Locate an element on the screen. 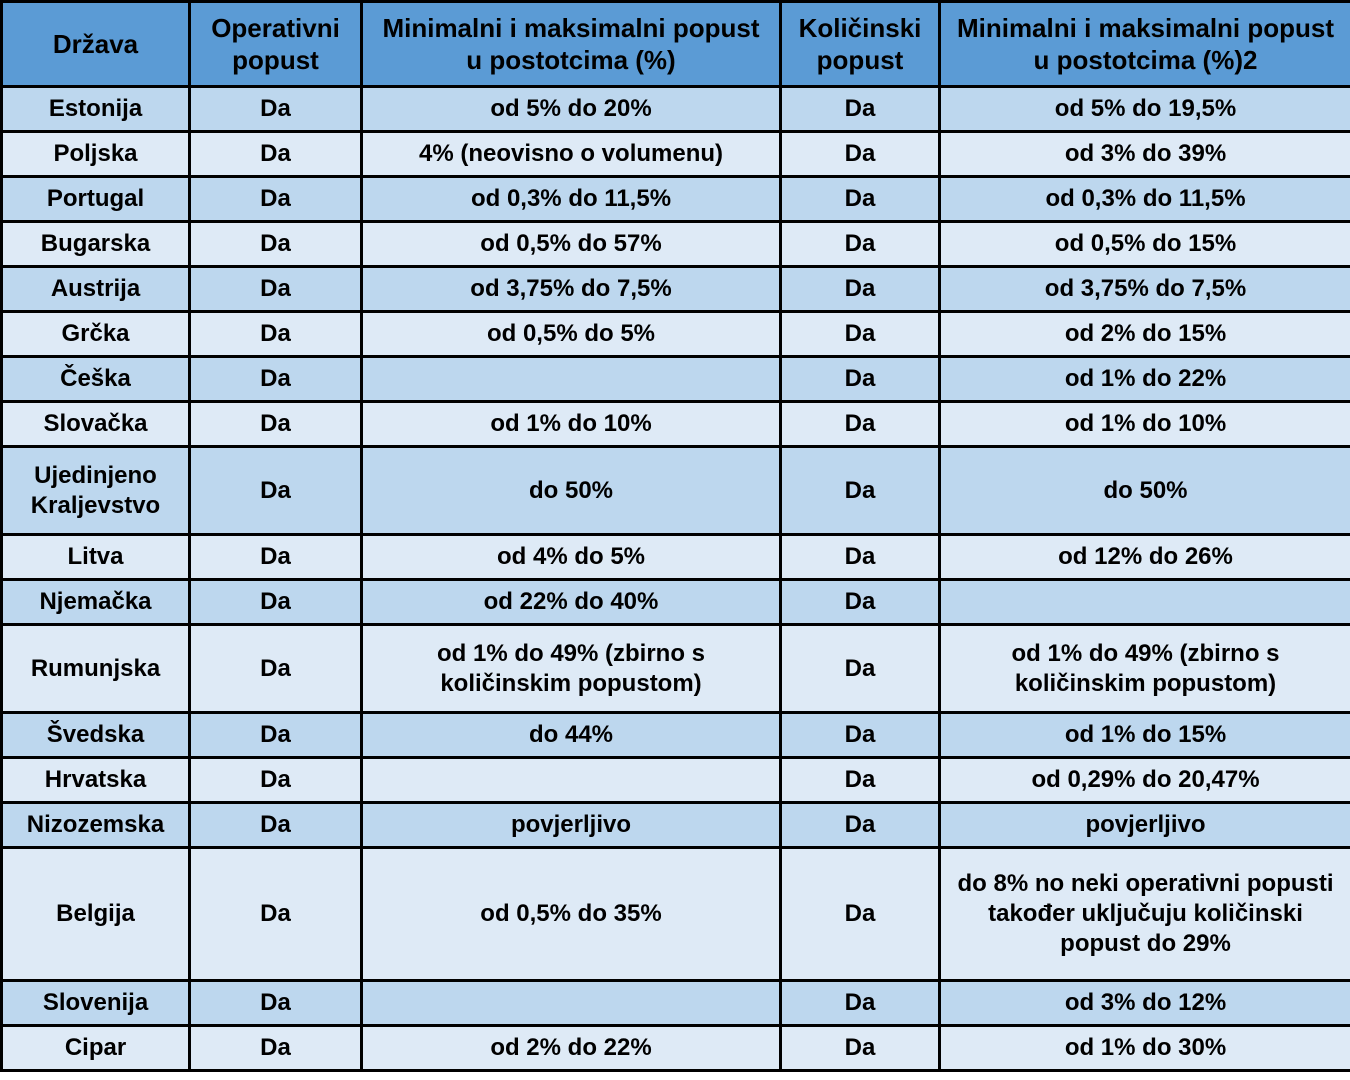  cell-min-max-discount-2: od 3,75% do 7,5% is located at coordinates (1144, 289).